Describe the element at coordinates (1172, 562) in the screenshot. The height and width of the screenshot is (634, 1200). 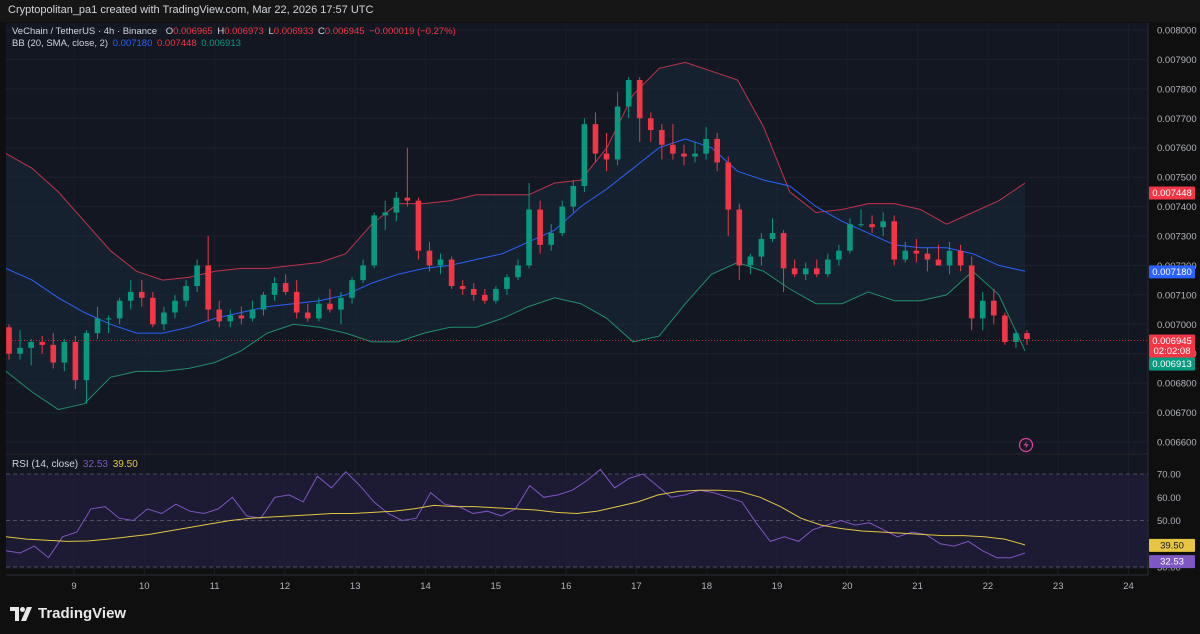
I see `rsi-value-badge-bg` at that location.